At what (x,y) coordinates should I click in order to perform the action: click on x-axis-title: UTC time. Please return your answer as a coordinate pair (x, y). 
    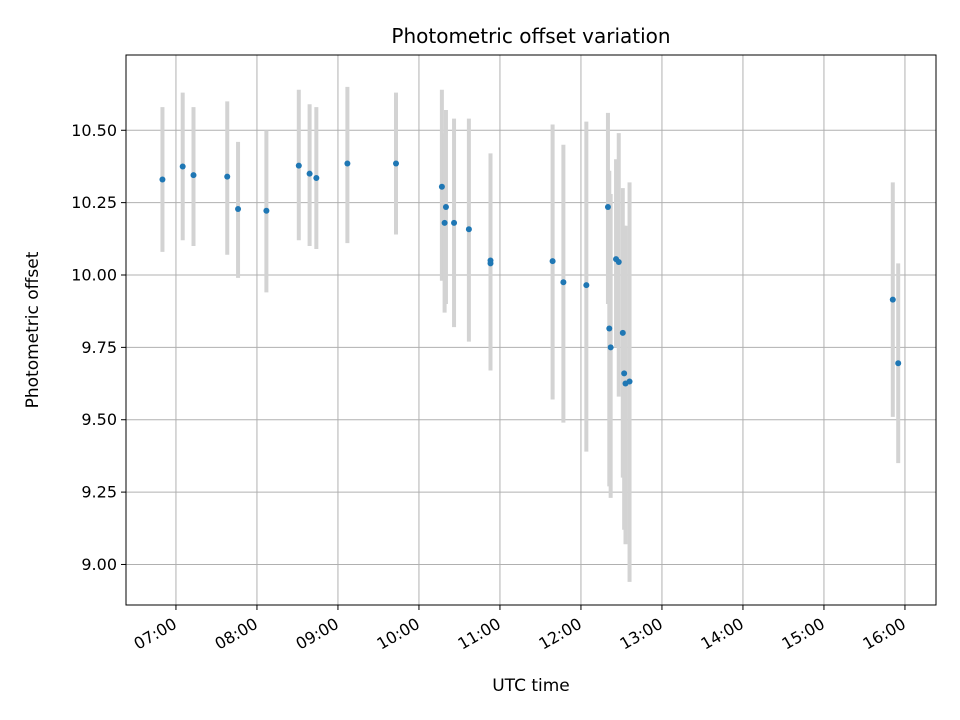
    Looking at the image, I should click on (531, 686).